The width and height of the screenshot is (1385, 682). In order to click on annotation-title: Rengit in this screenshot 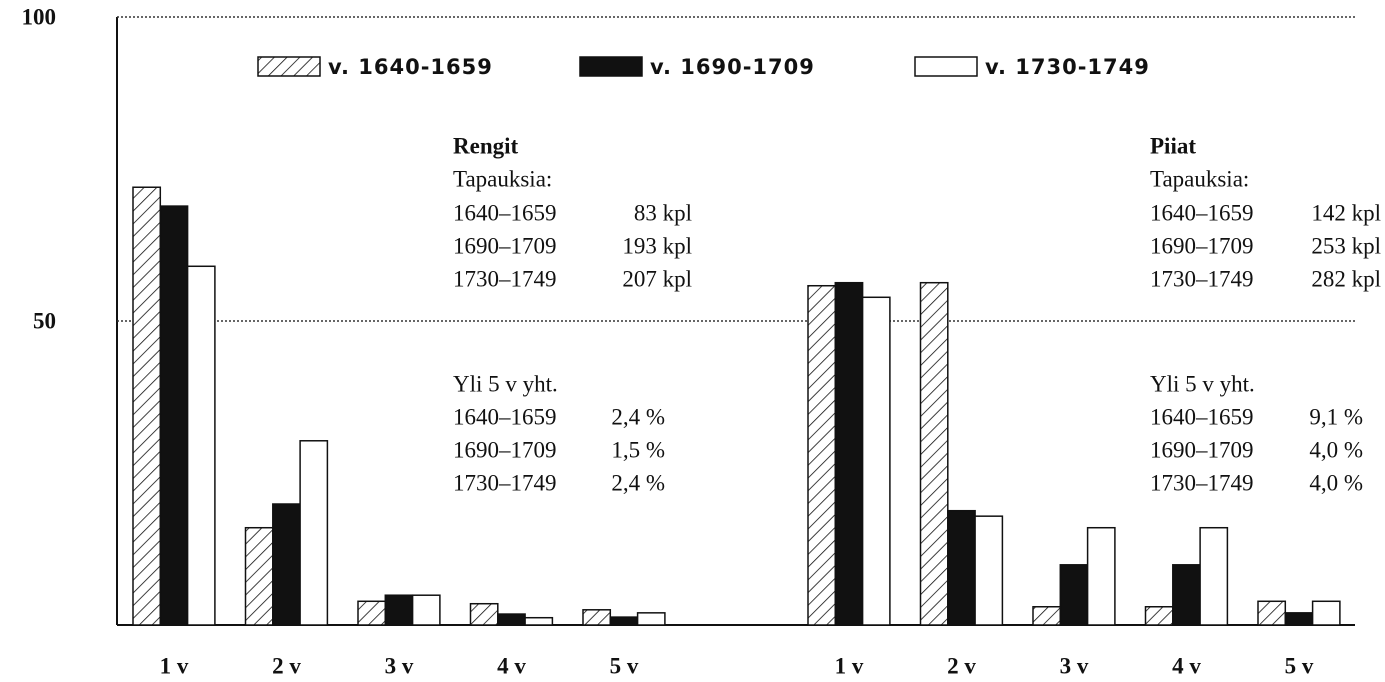, I will do `click(486, 145)`.